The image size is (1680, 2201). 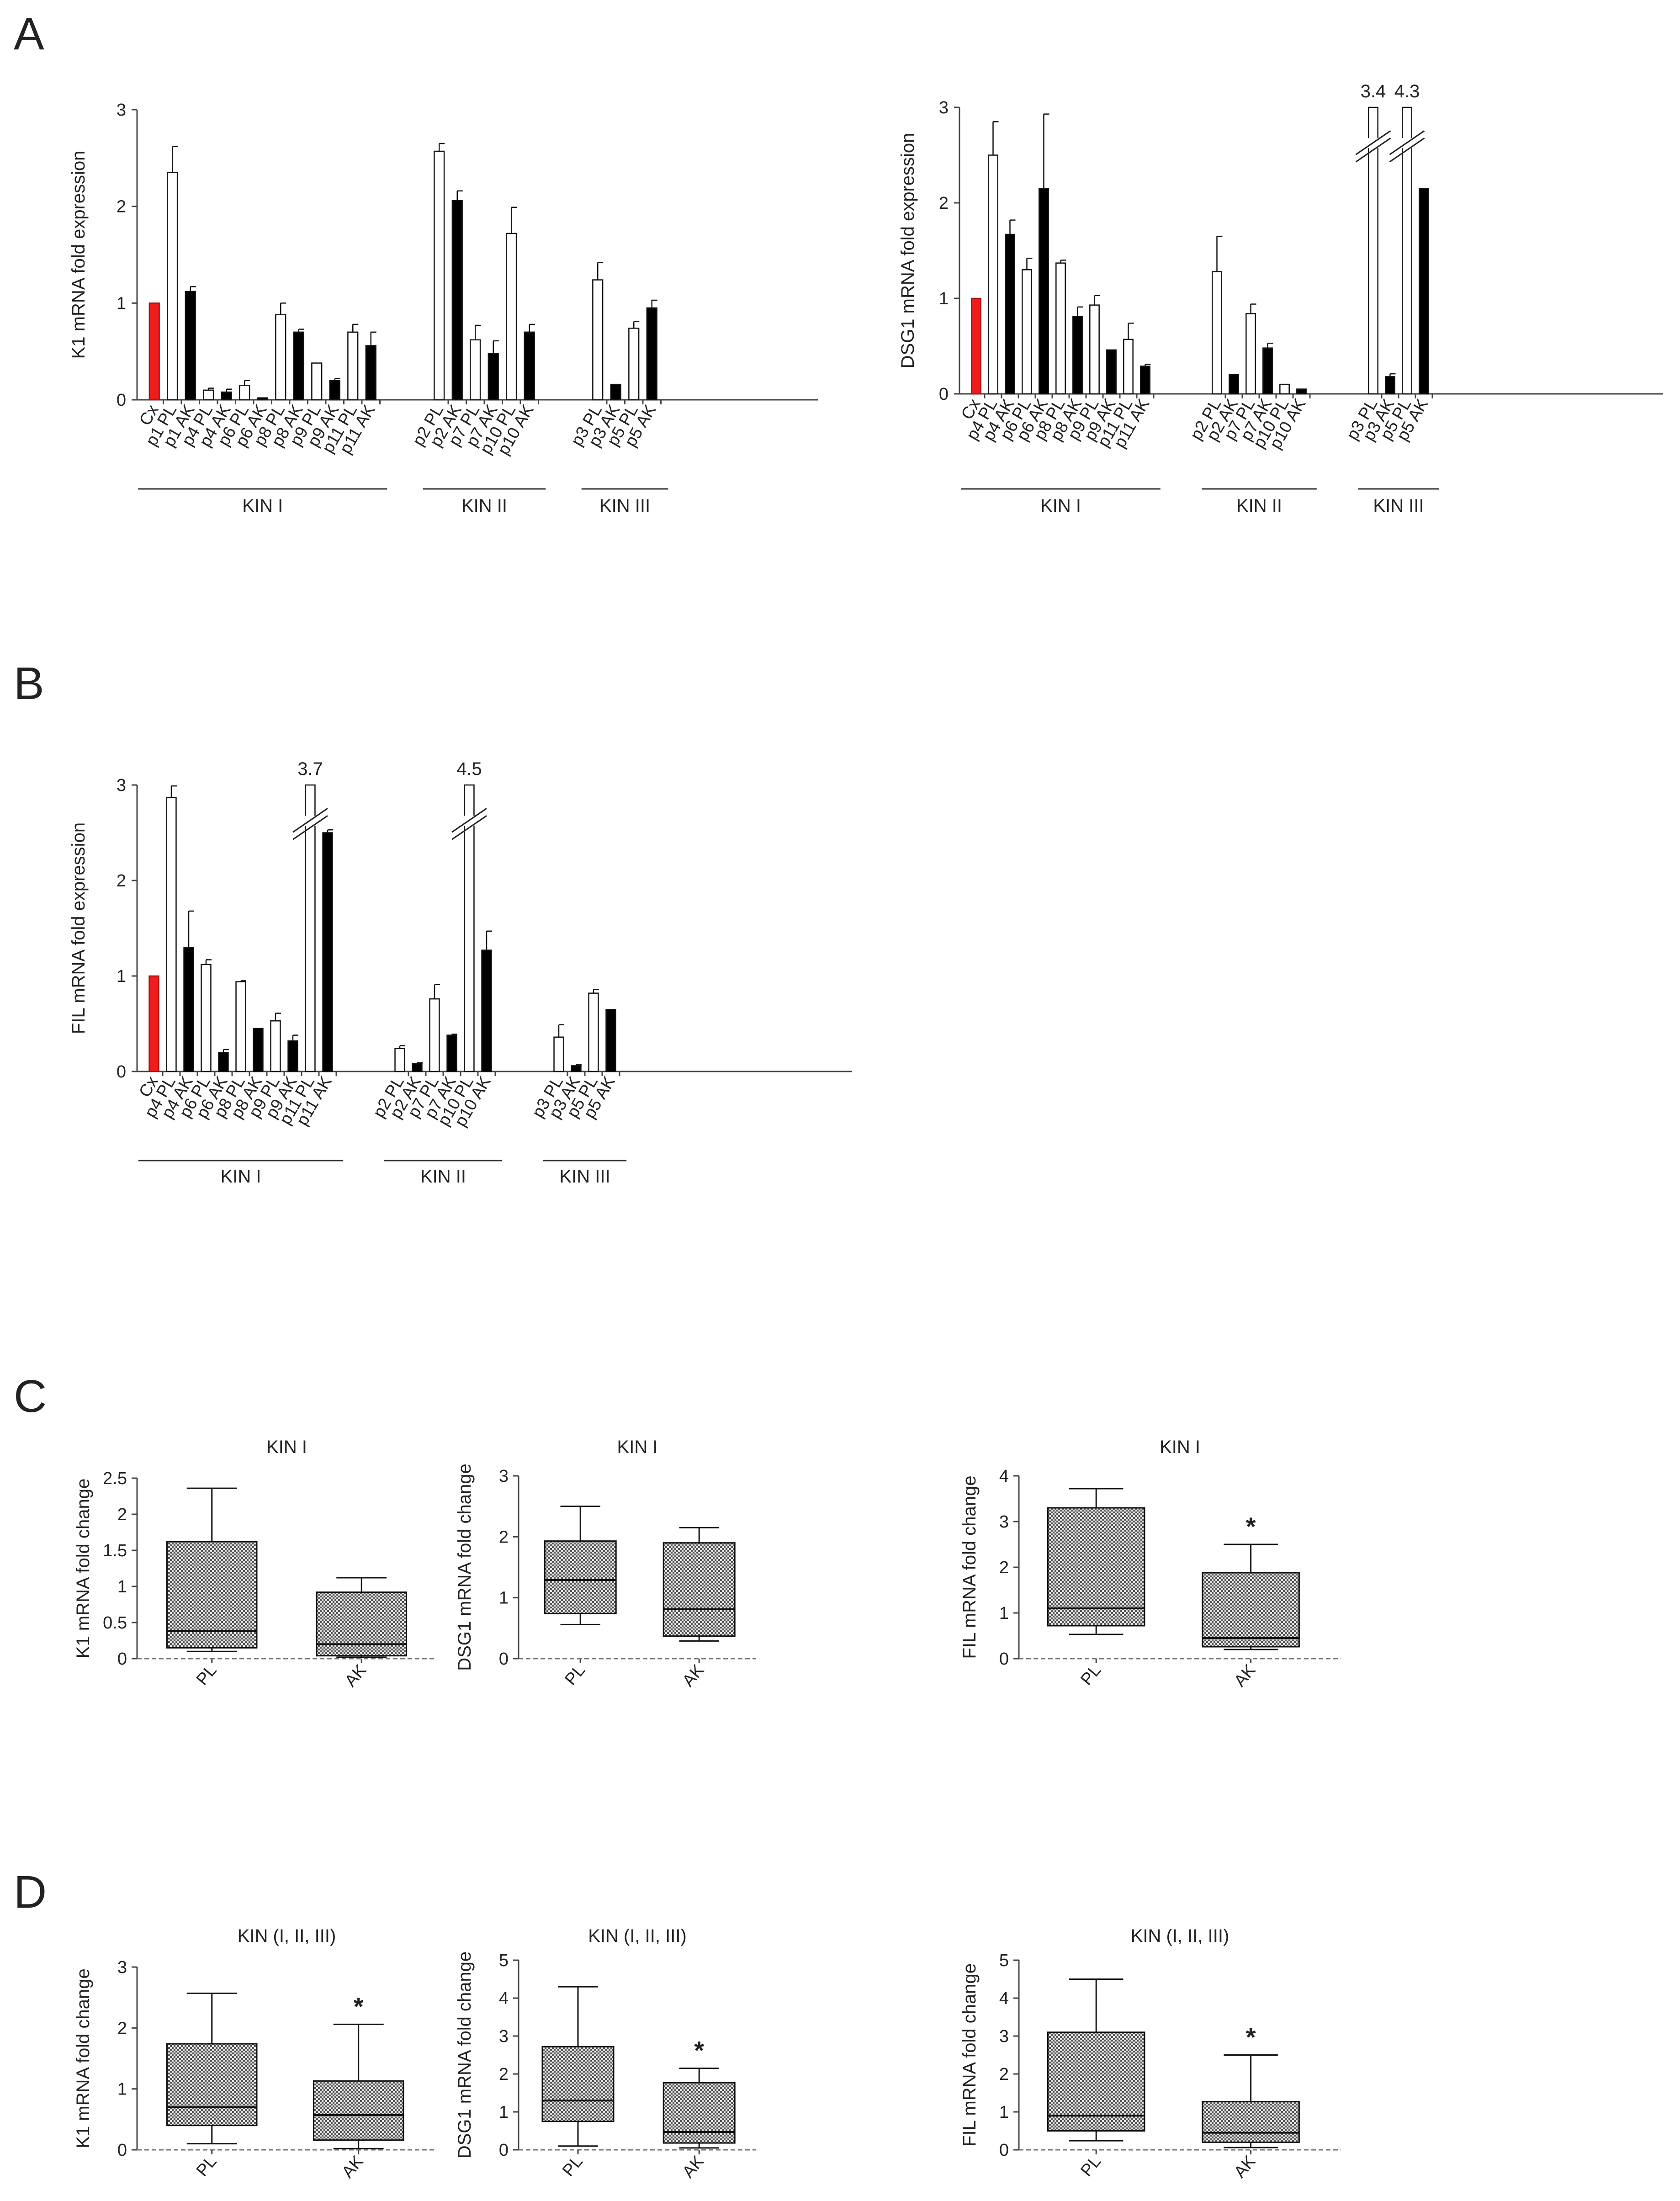 I want to click on y-tick-label: 2.5, so click(x=115, y=1478).